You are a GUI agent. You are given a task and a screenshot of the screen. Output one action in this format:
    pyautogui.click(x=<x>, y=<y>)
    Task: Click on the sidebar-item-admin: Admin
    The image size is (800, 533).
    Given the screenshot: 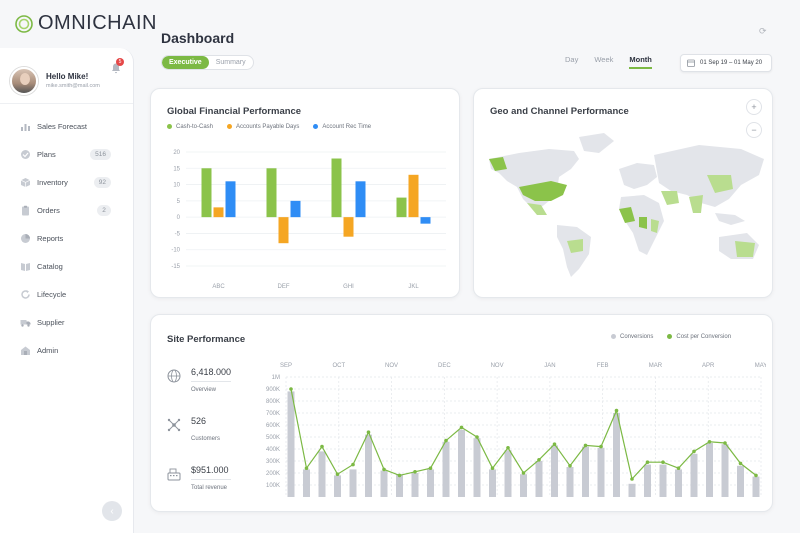 What is the action you would take?
    pyautogui.click(x=66, y=350)
    